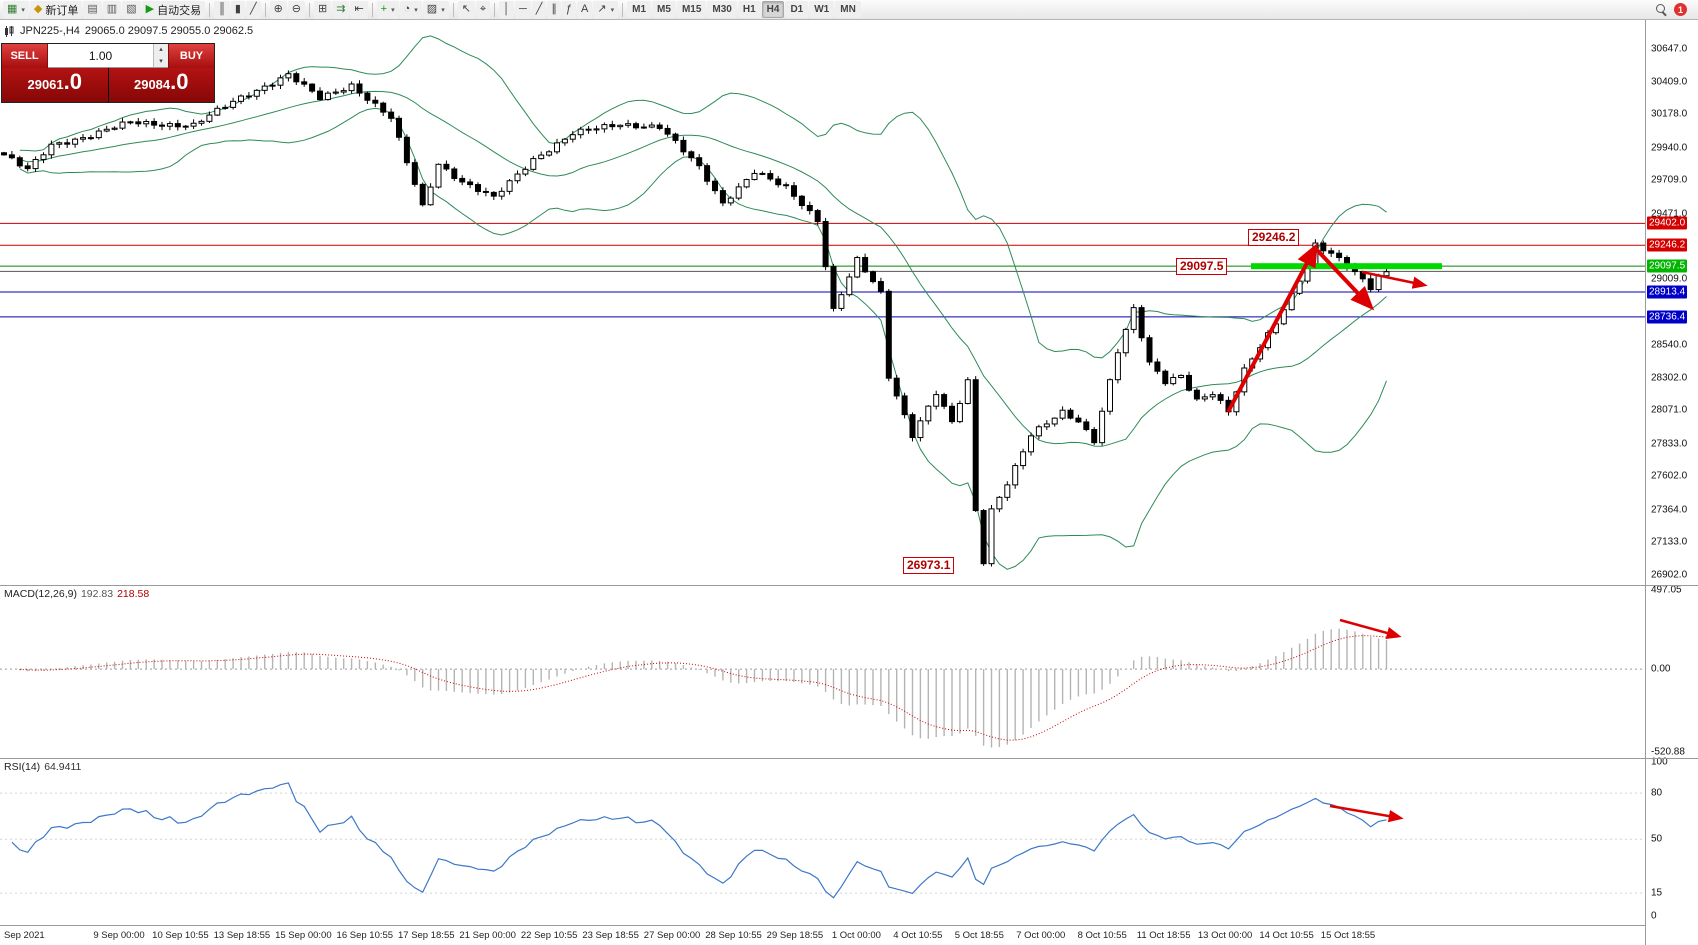 Image resolution: width=1698 pixels, height=945 pixels. I want to click on horizontal-line-button: ─, so click(523, 9).